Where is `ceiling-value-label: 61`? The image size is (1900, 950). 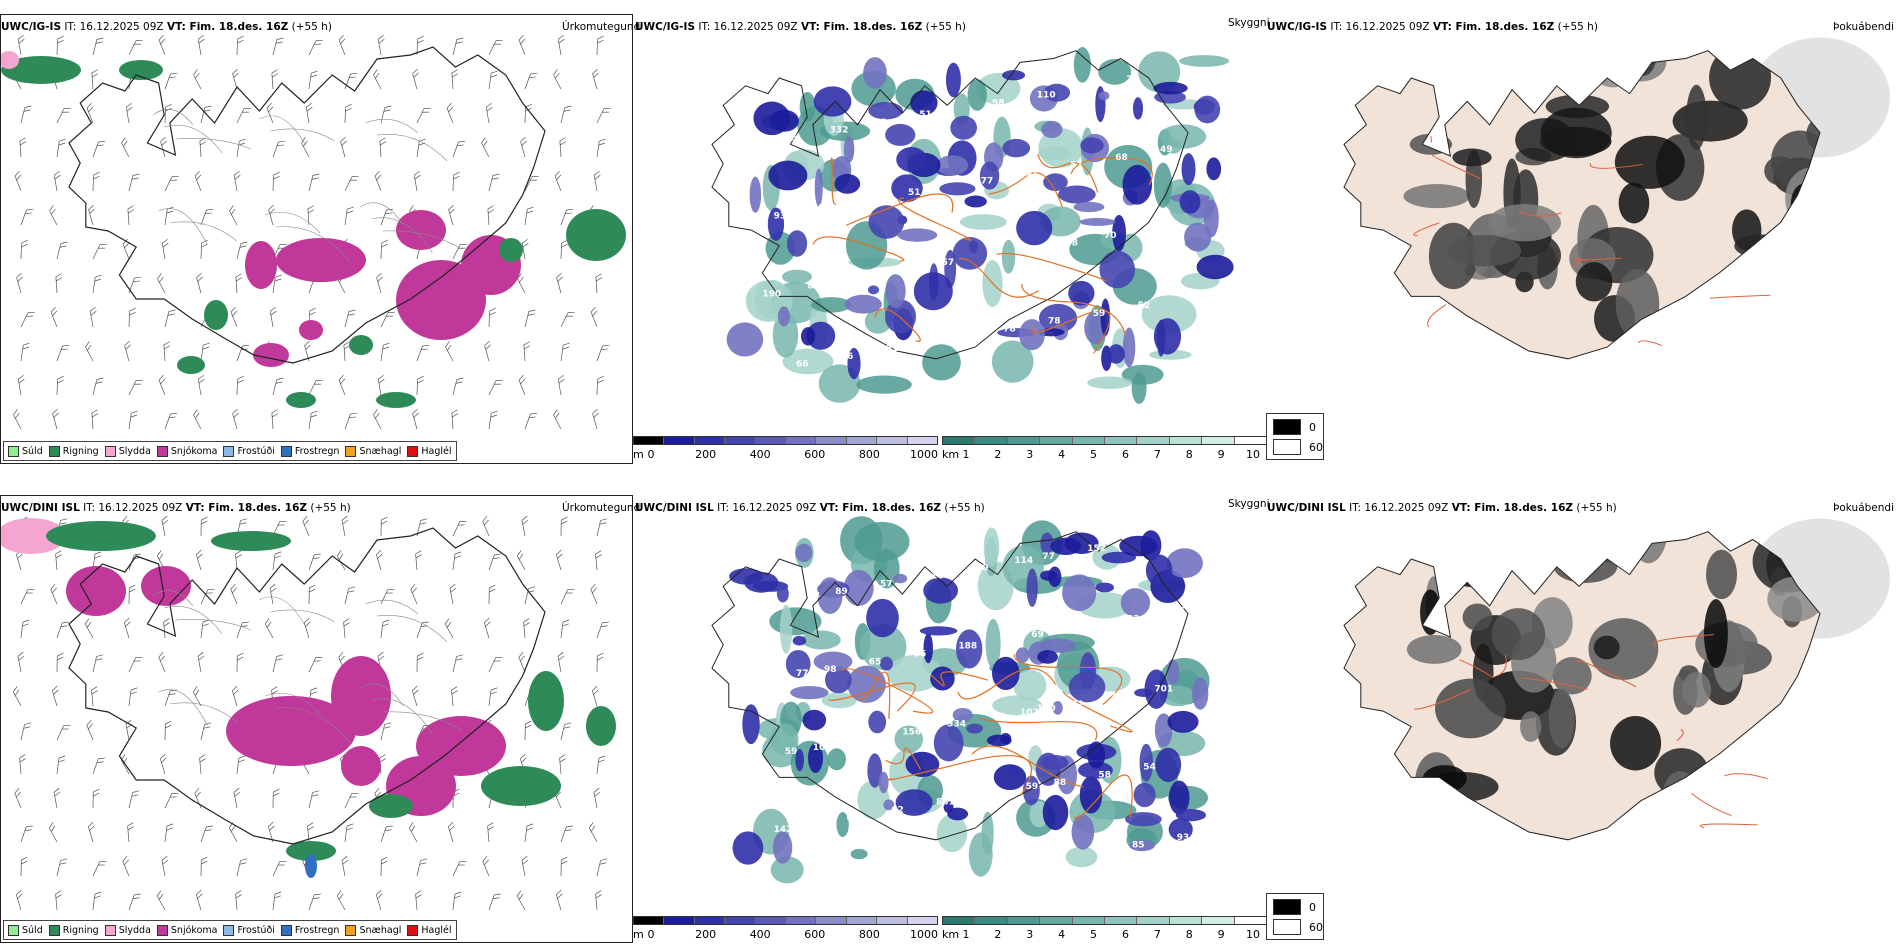
ceiling-value-label: 61 is located at coordinates (892, 349).